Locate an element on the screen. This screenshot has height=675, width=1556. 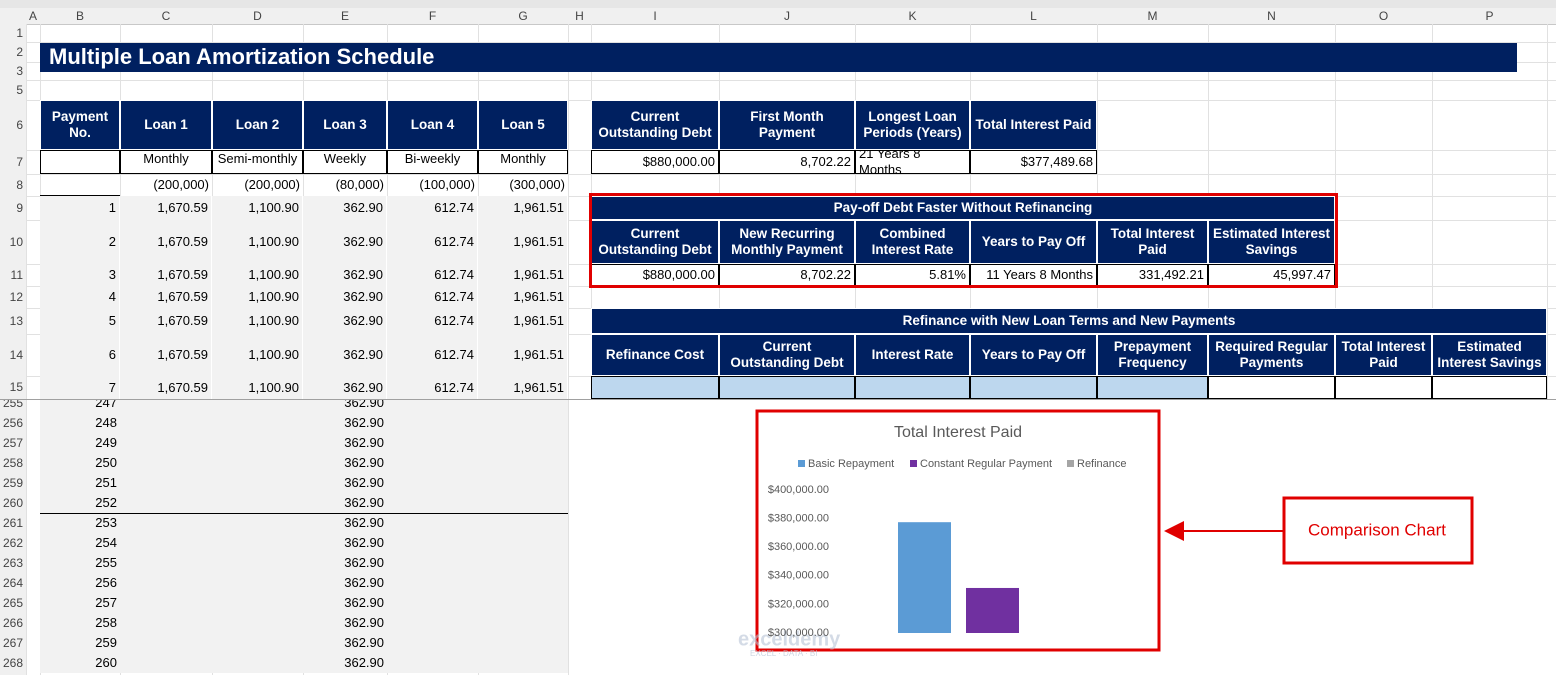
column-heading: Loan 4 is located at coordinates (432, 125).